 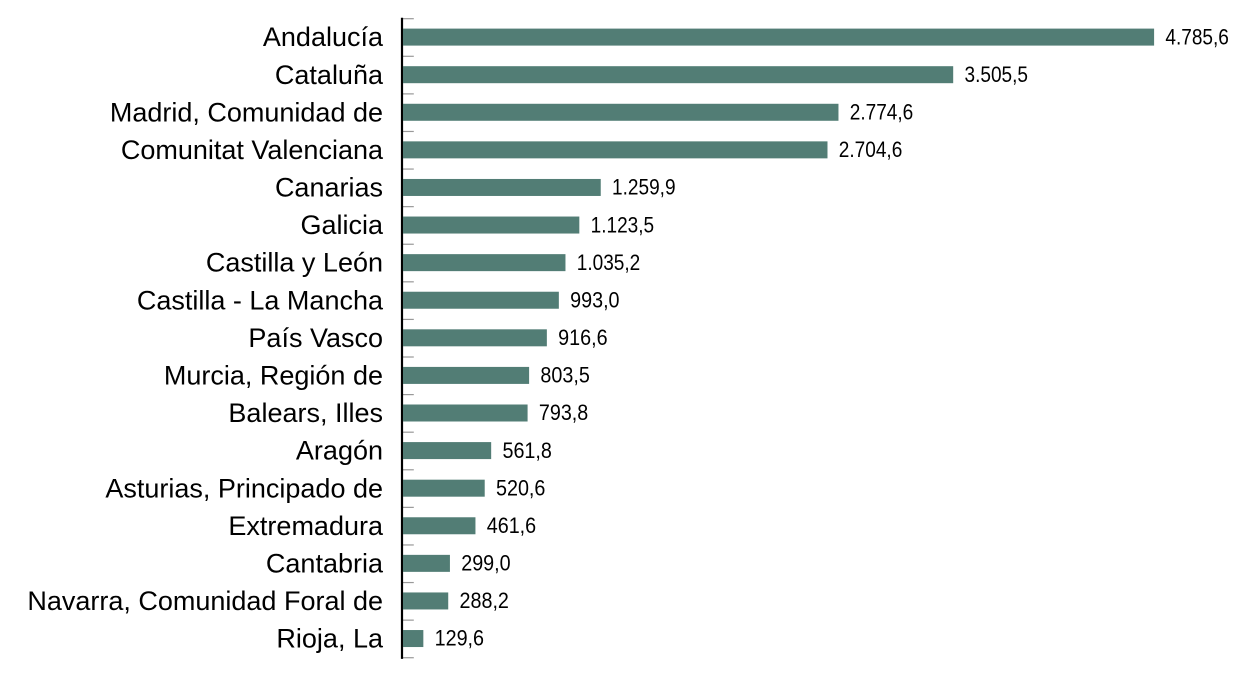 I want to click on svg-text: Andalucía, so click(x=323, y=37).